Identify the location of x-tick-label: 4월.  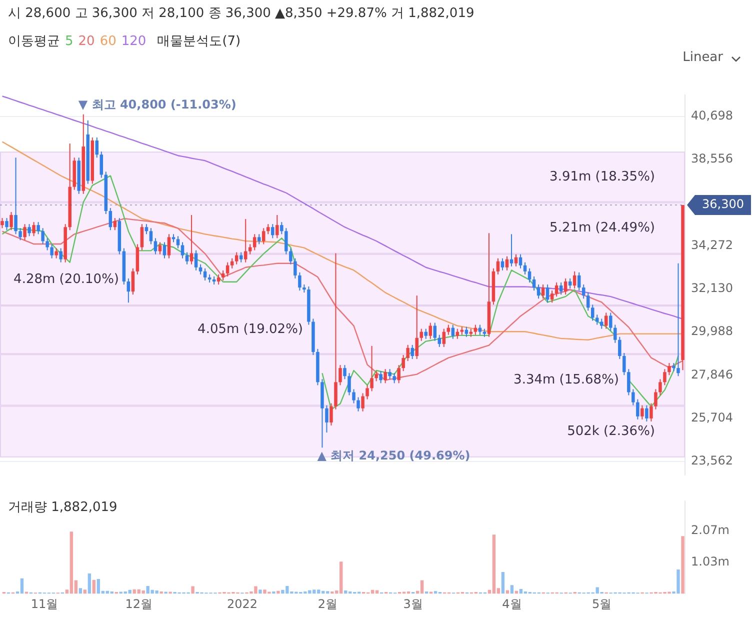
(512, 603).